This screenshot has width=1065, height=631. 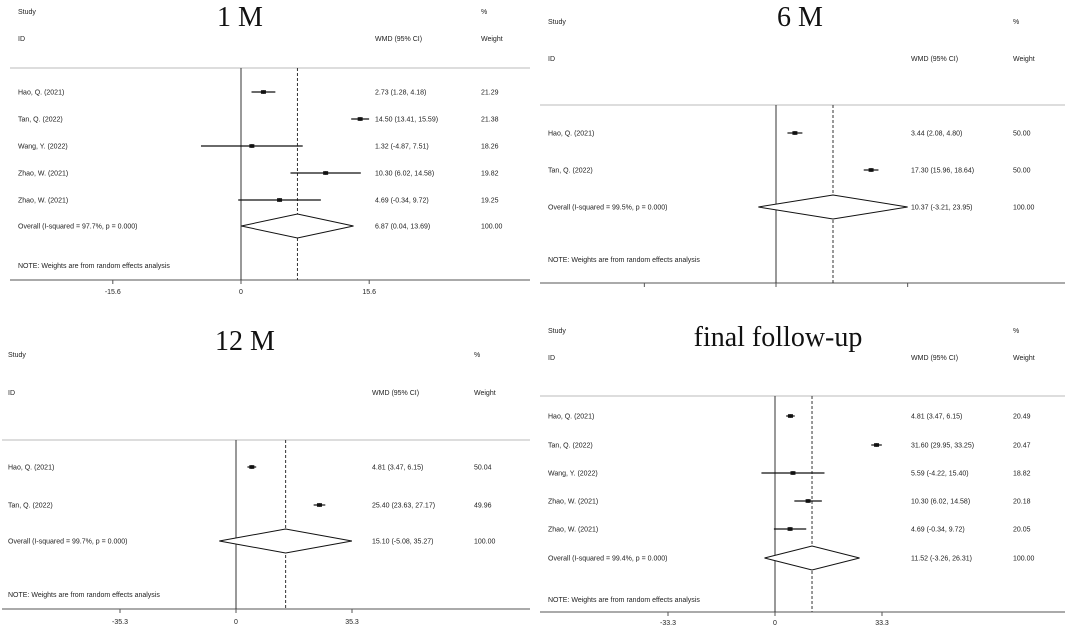 I want to click on study-ci-text: 25.40 (23.63, 27.17), so click(x=403, y=506).